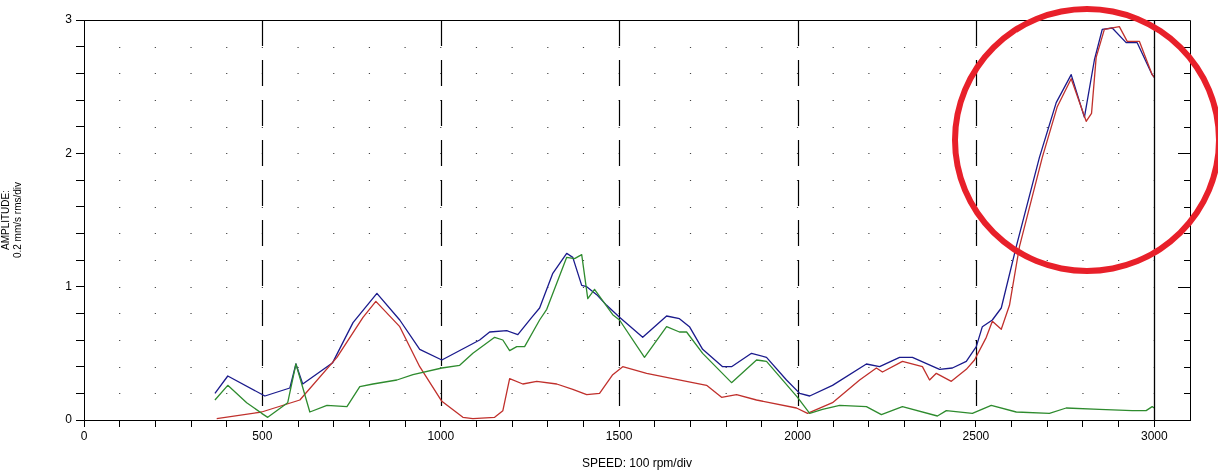  I want to click on x-tick-label: 1000, so click(441, 435).